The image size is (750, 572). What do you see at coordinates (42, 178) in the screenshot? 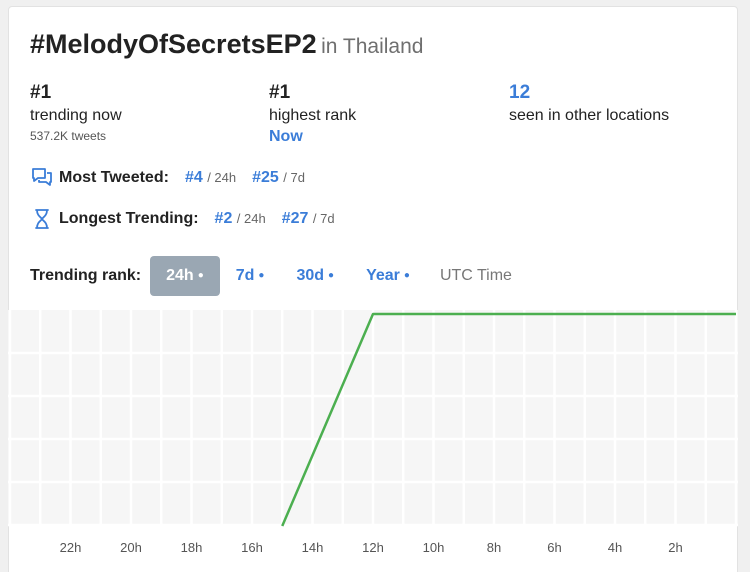
I see `chat-bubbles-icon` at bounding box center [42, 178].